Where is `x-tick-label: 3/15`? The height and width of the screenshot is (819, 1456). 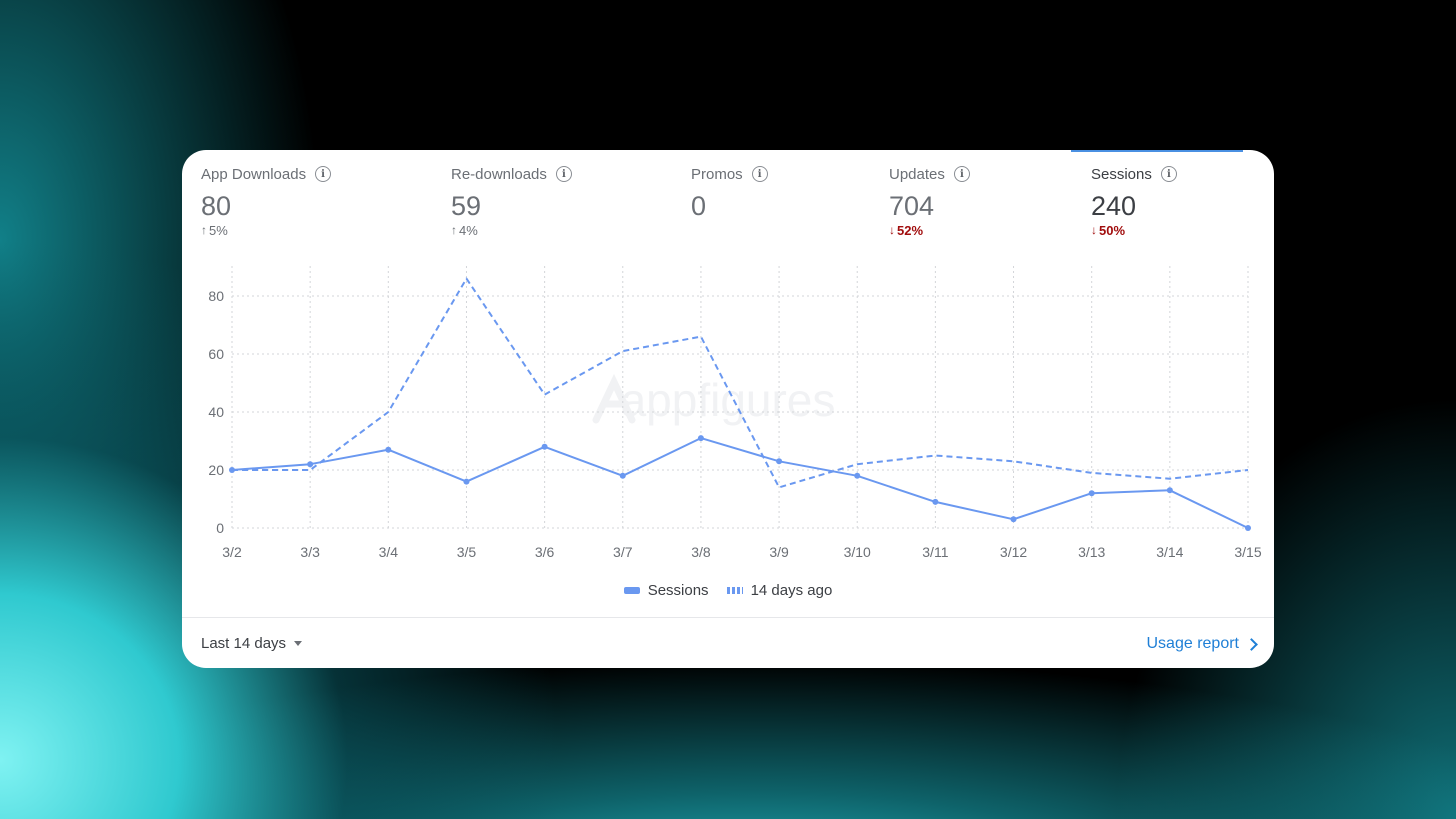
x-tick-label: 3/15 is located at coordinates (1247, 552).